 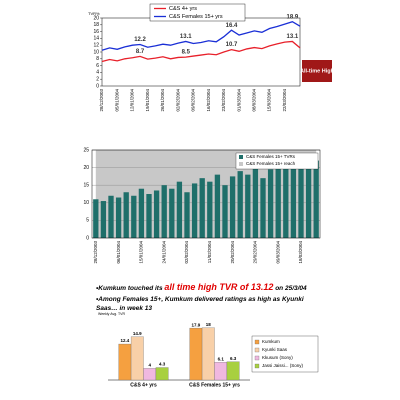 I want to click on data-label: 8.5, so click(x=186, y=53).